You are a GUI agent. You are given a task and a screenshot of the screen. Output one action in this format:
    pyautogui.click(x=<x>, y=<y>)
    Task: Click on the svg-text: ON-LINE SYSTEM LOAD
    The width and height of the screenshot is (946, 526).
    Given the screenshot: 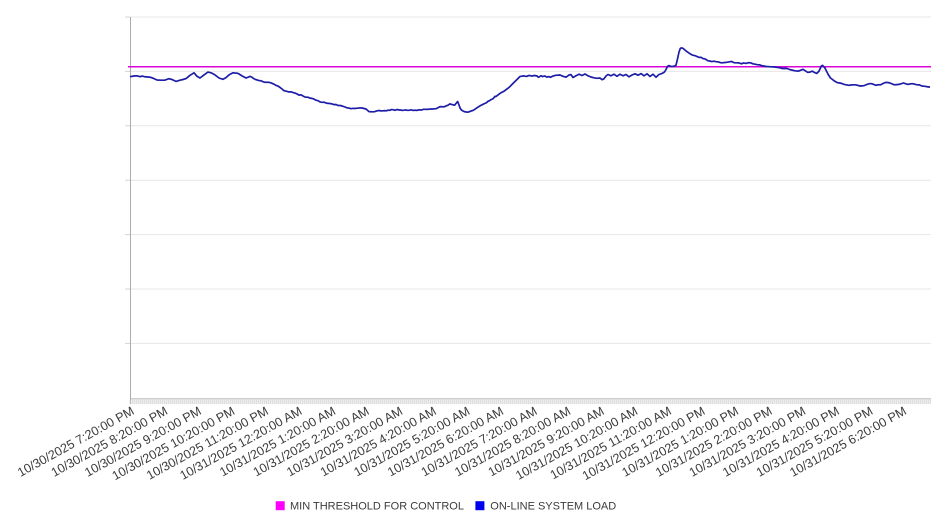 What is the action you would take?
    pyautogui.click(x=553, y=507)
    